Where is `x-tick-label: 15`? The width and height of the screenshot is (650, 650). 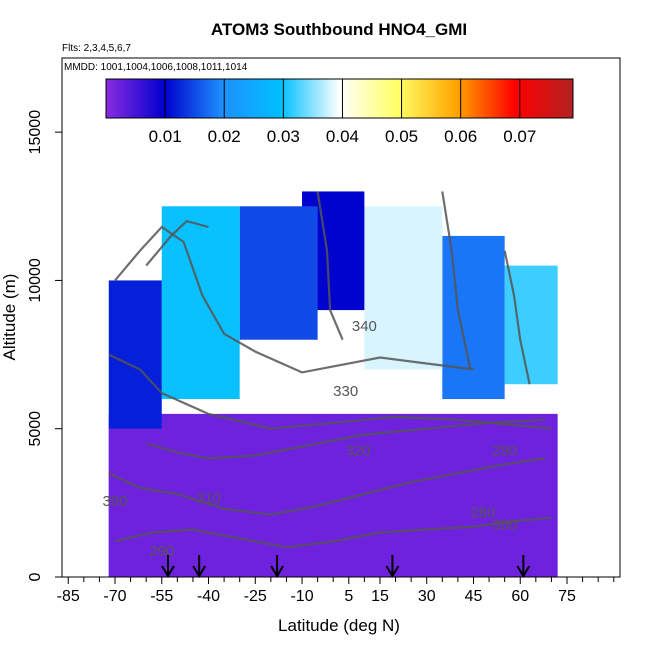
x-tick-label: 15 is located at coordinates (380, 596).